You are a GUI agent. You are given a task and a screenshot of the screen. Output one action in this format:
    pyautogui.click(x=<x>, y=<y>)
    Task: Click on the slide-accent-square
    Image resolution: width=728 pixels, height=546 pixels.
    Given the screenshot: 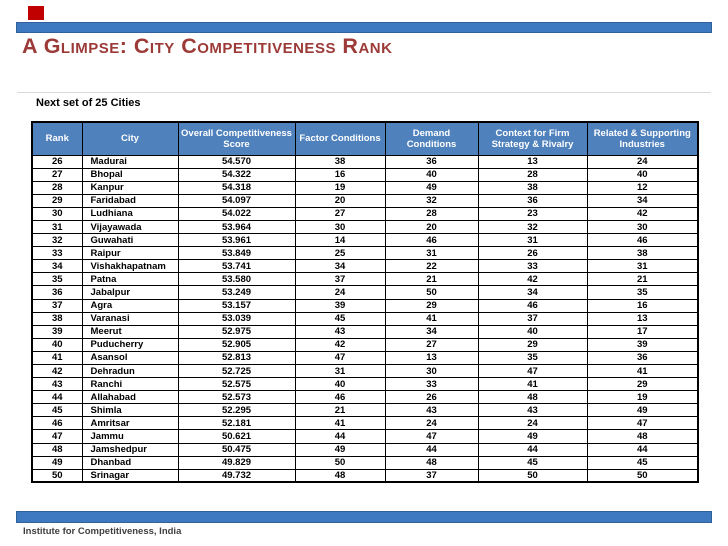 What is the action you would take?
    pyautogui.click(x=36, y=13)
    